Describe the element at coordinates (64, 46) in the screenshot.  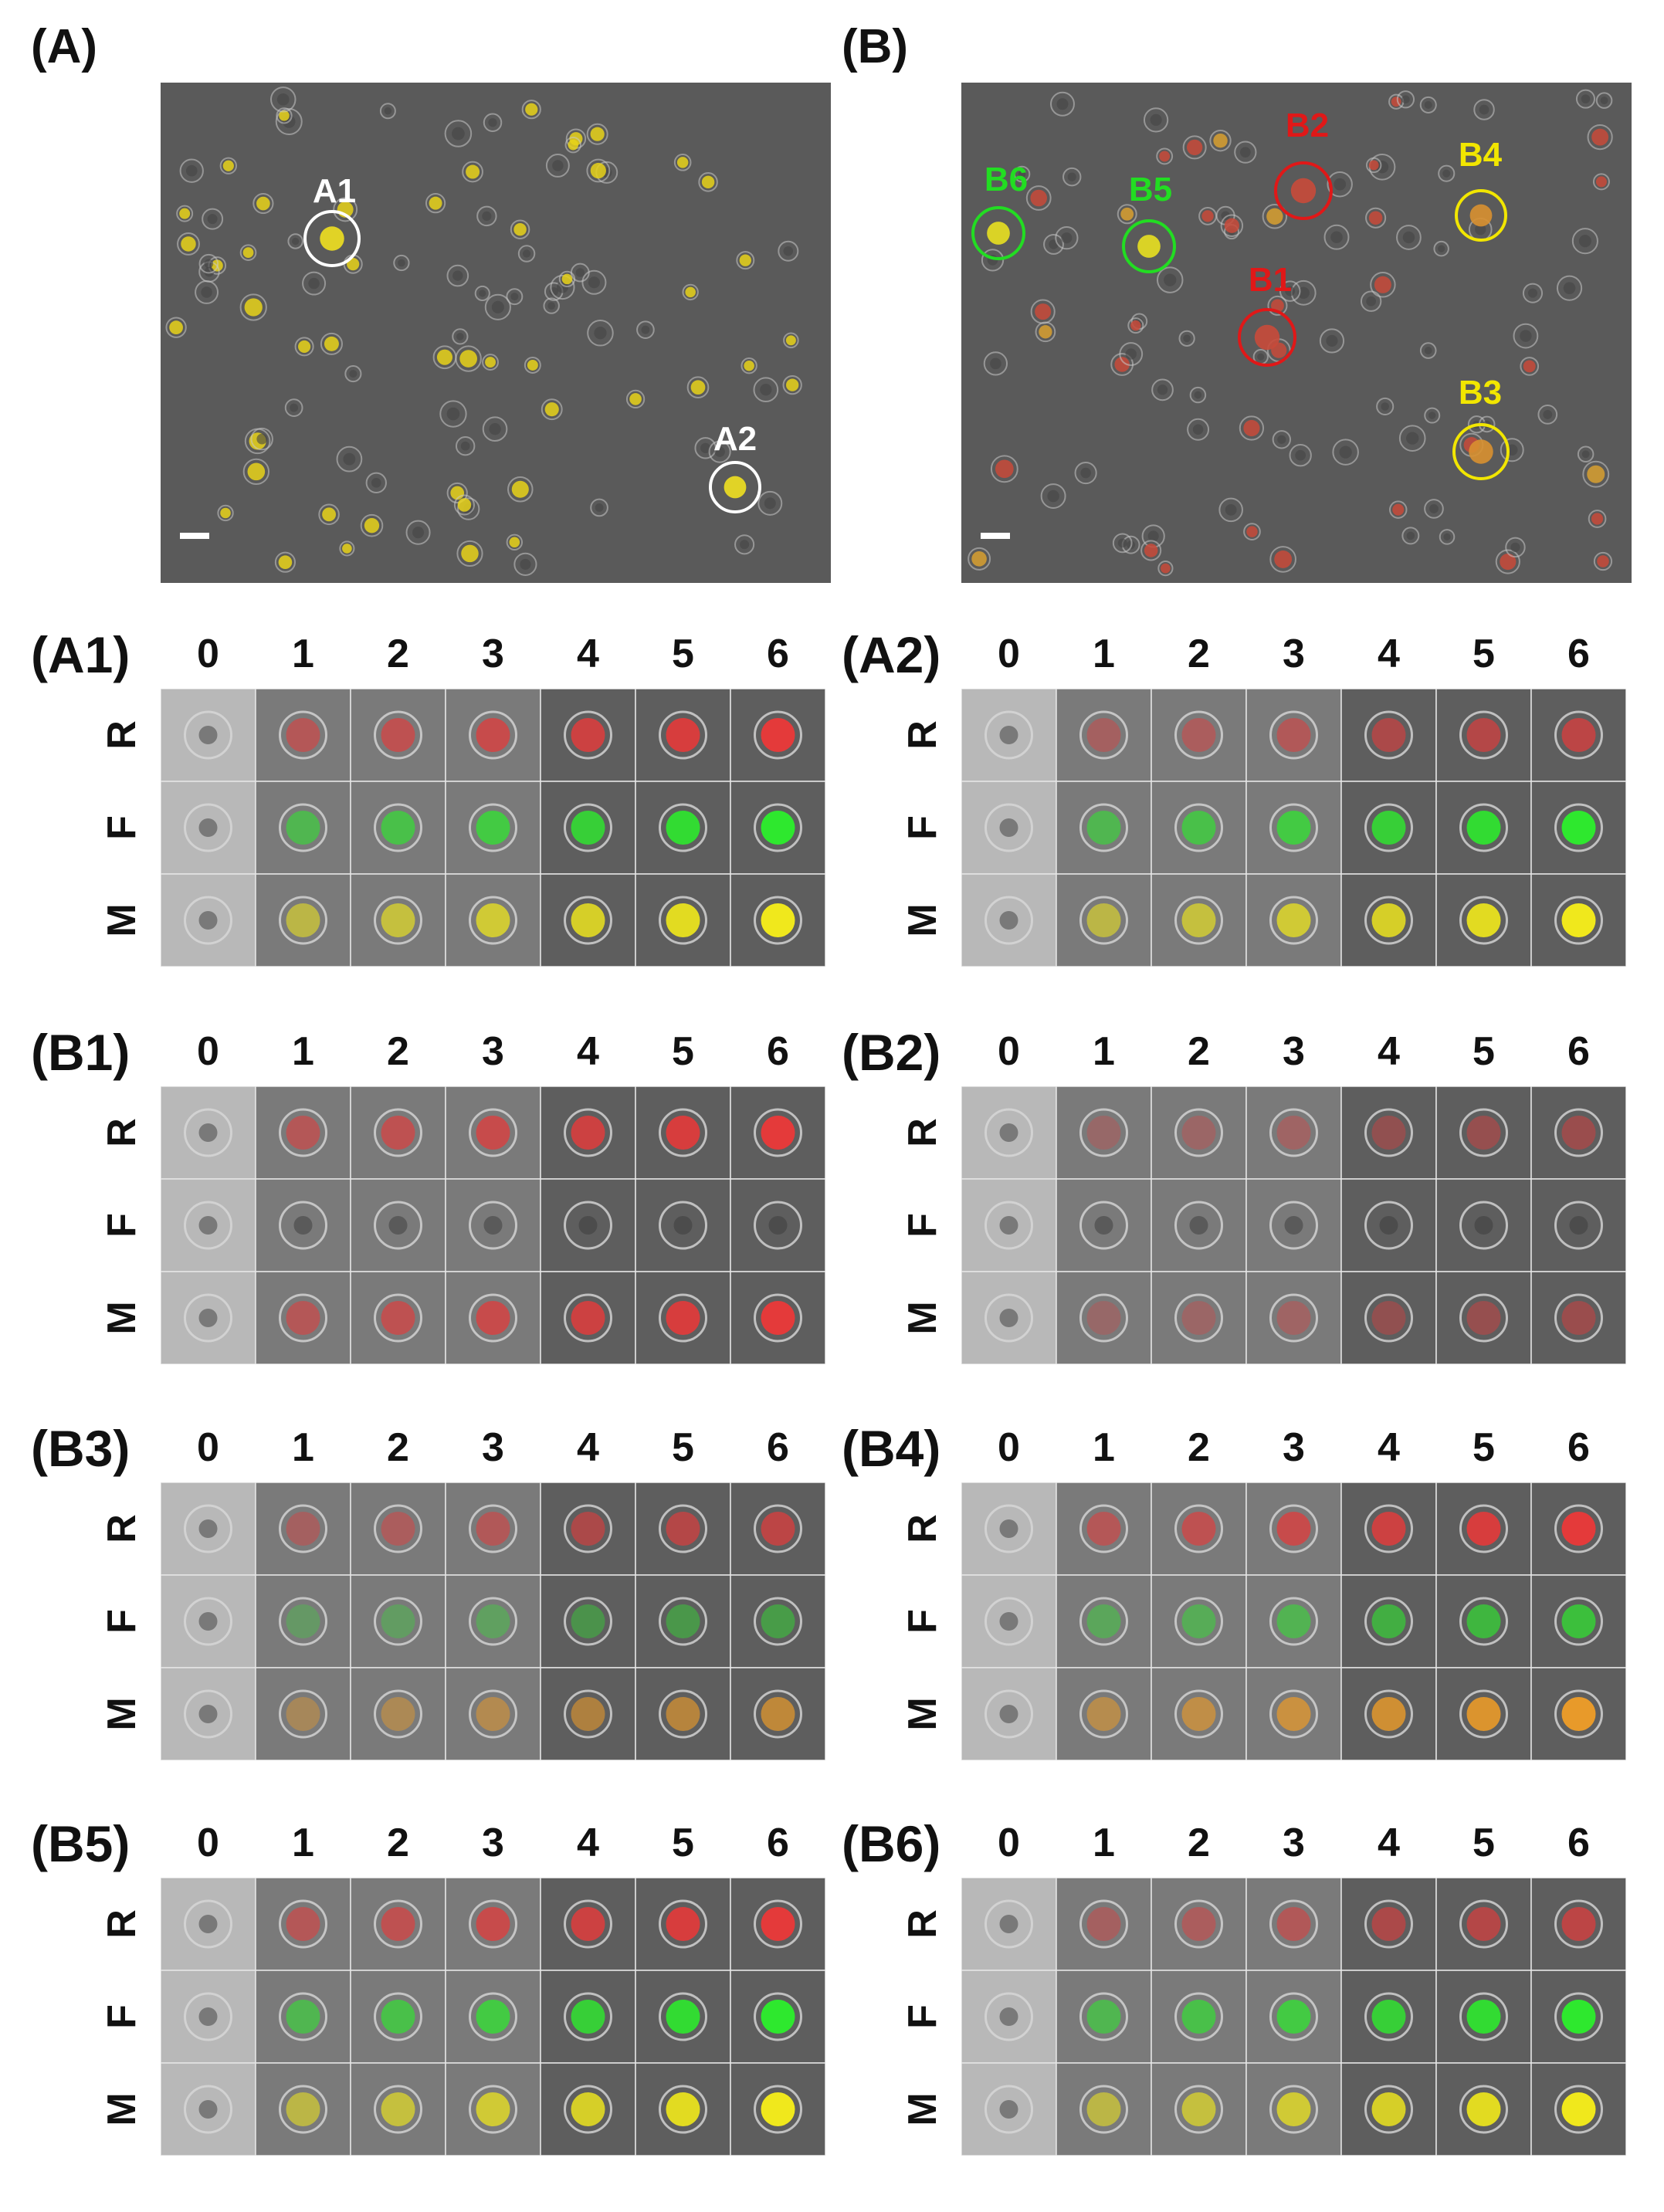
I see `panel-a-label: (A)` at that location.